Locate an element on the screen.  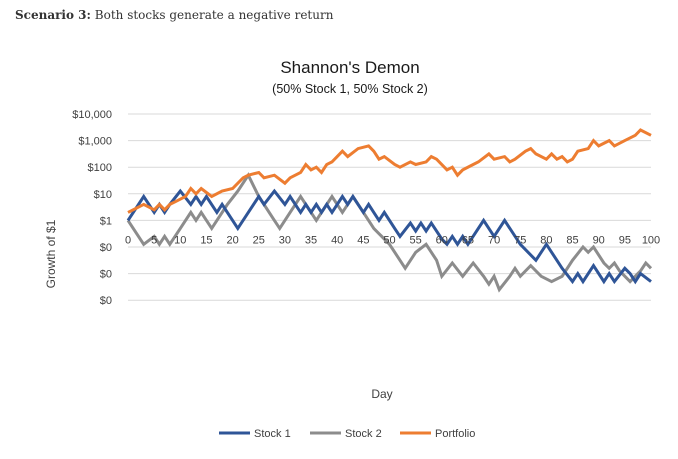
x-tick-label: 50 is located at coordinates (389, 240).